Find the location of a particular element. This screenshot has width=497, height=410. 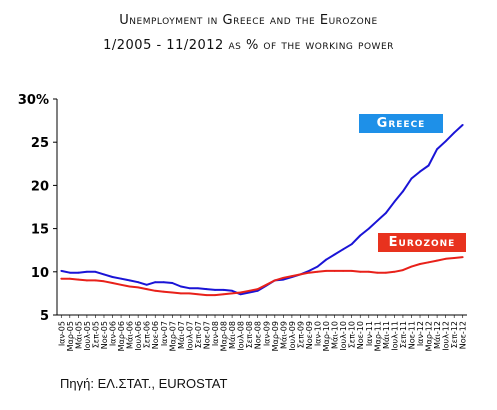

x-tick-label: Μαρ-09 is located at coordinates (275, 336).